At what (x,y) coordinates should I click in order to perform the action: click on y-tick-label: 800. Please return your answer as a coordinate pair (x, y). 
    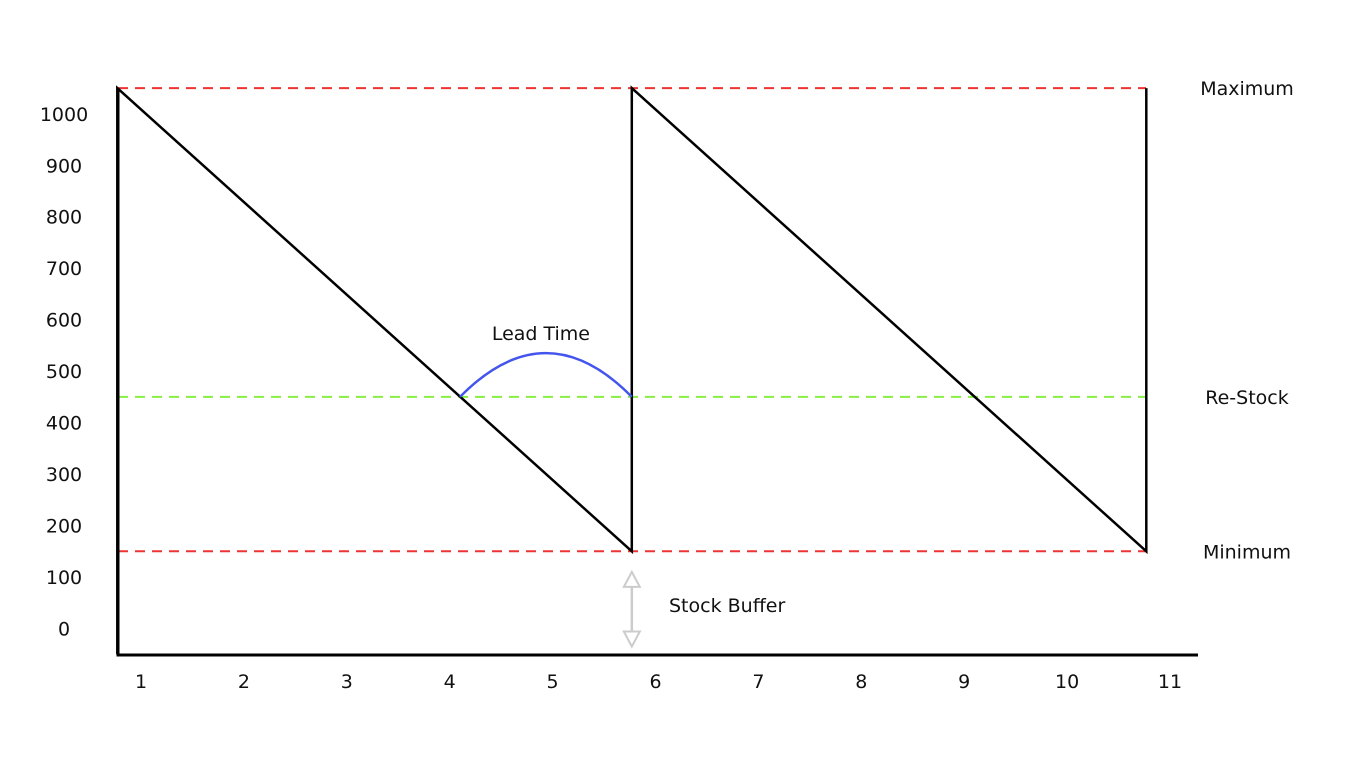
    Looking at the image, I should click on (64, 218).